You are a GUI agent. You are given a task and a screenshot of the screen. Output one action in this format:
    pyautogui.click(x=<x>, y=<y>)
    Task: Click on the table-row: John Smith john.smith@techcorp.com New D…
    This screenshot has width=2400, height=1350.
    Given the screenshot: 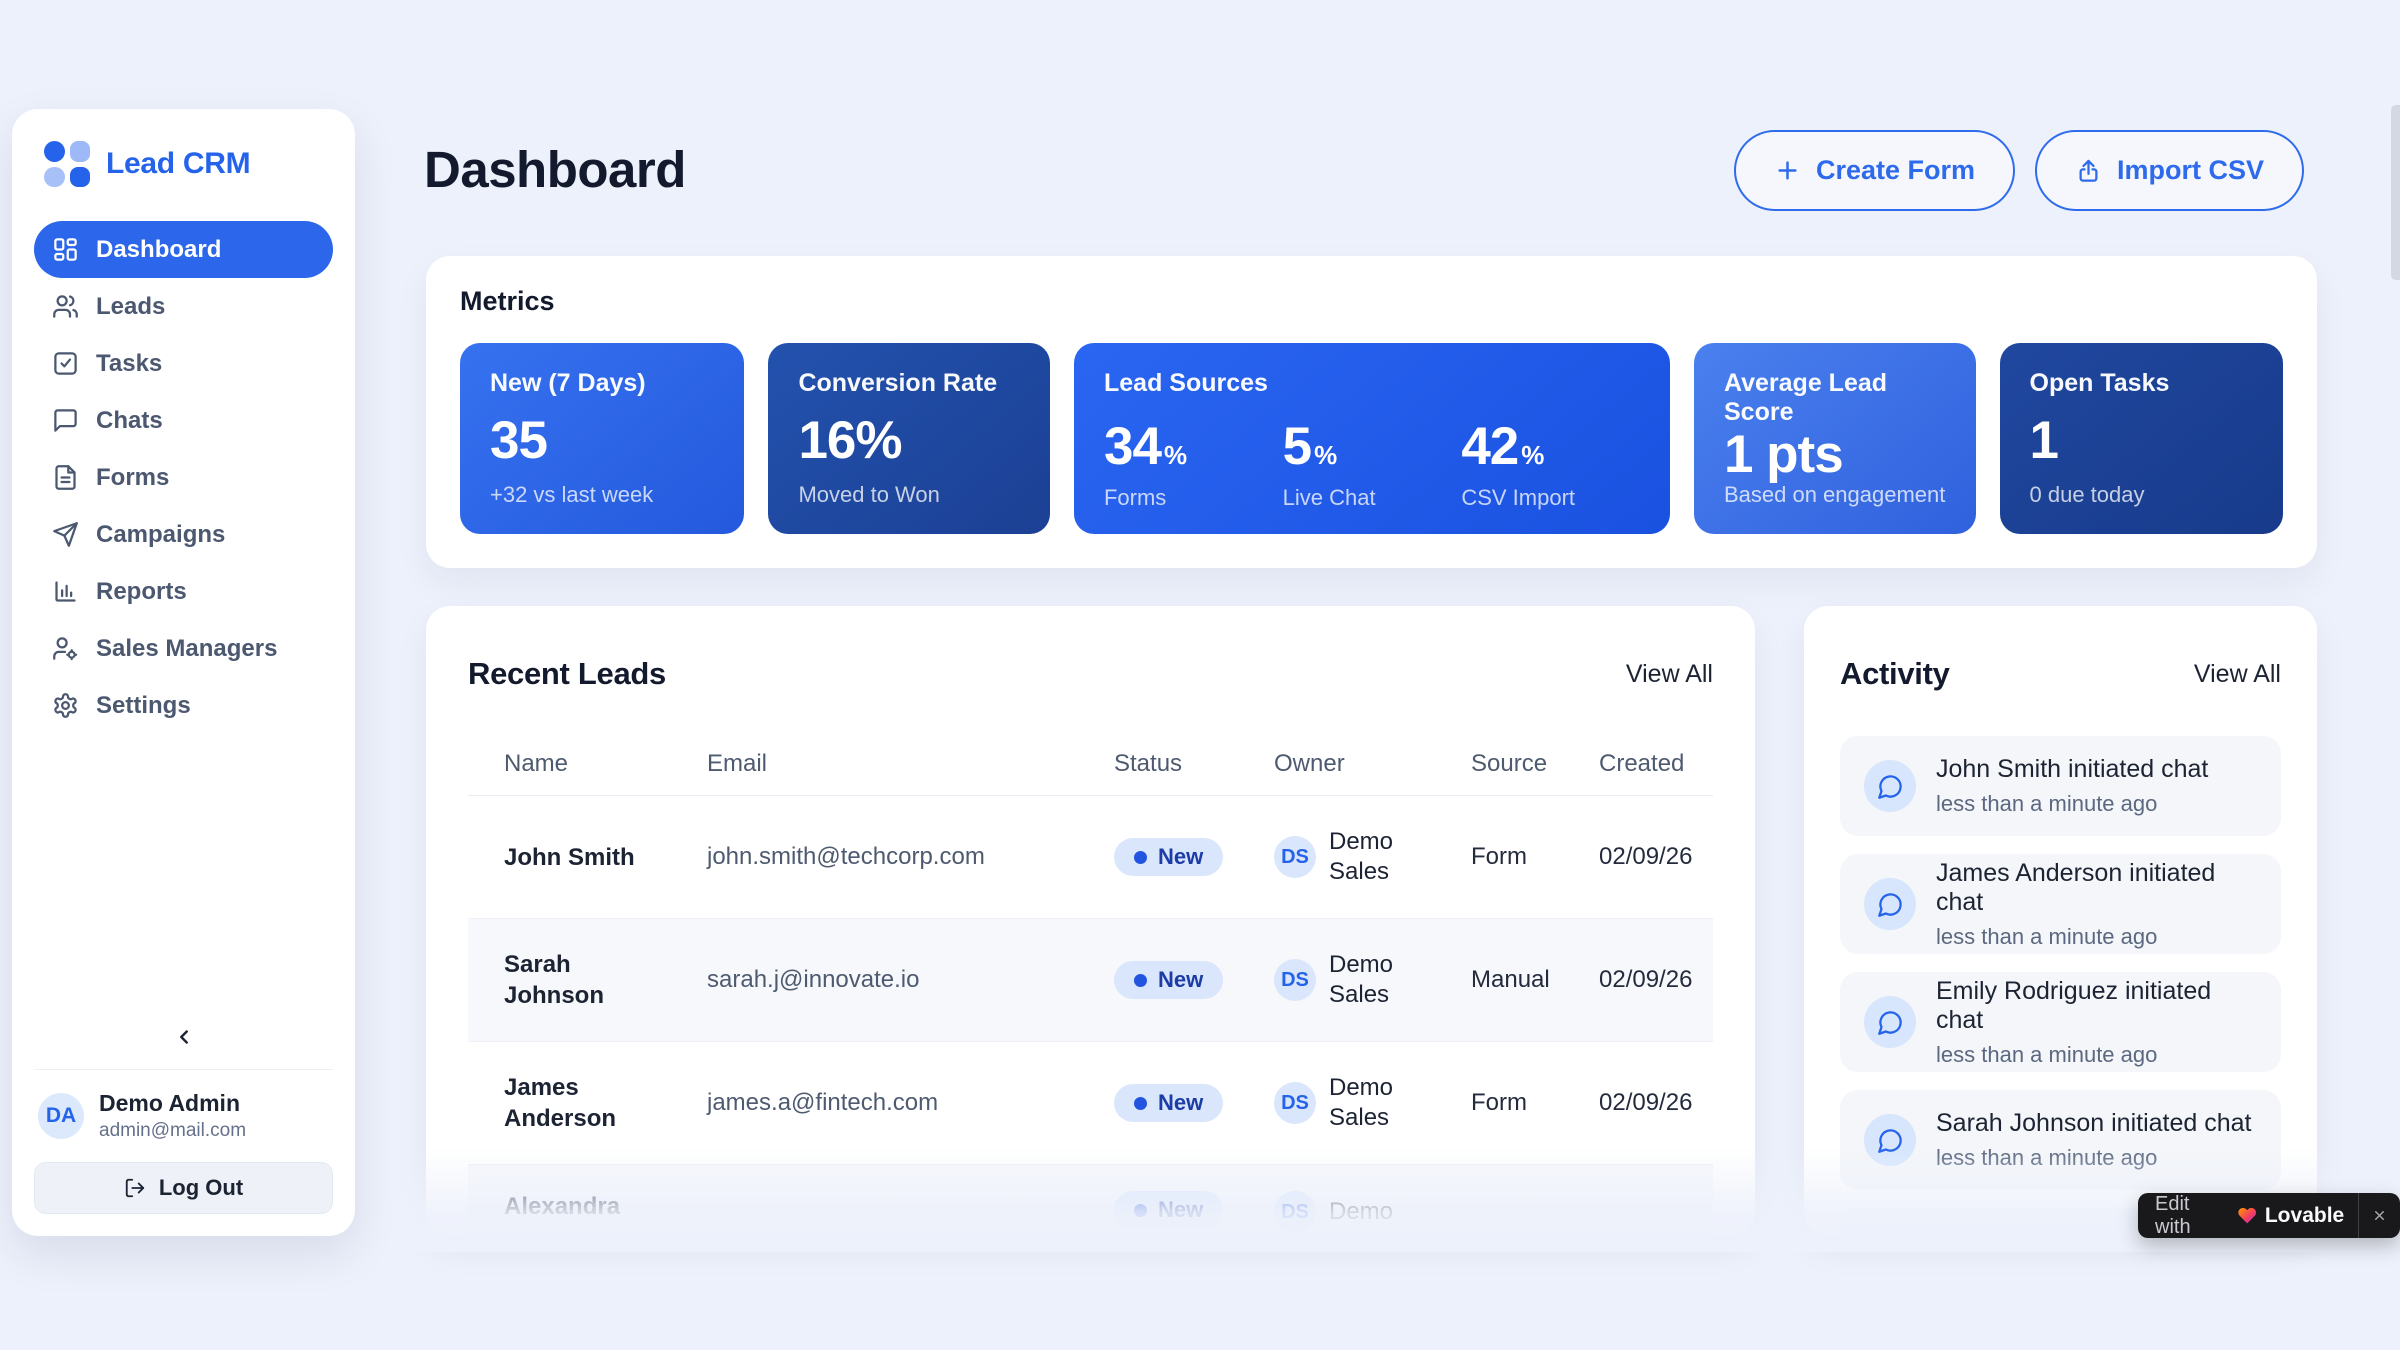 What is the action you would take?
    pyautogui.click(x=1090, y=857)
    